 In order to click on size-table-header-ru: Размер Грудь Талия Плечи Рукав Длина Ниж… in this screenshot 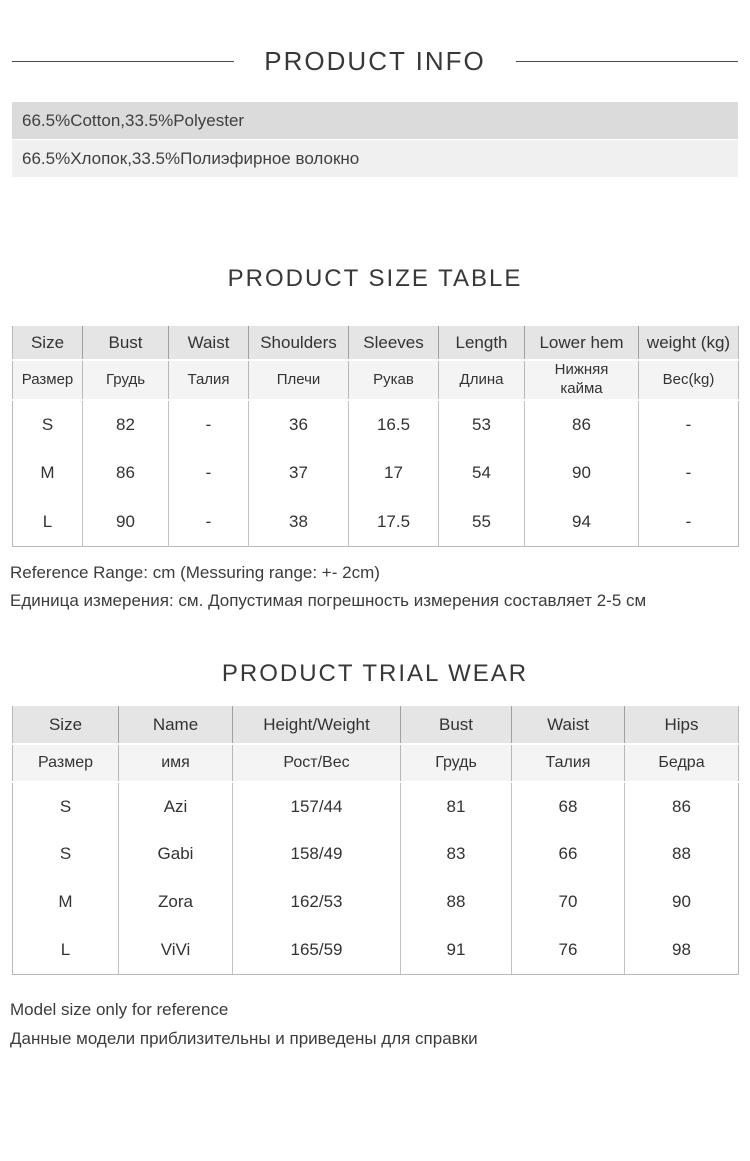, I will do `click(375, 380)`.